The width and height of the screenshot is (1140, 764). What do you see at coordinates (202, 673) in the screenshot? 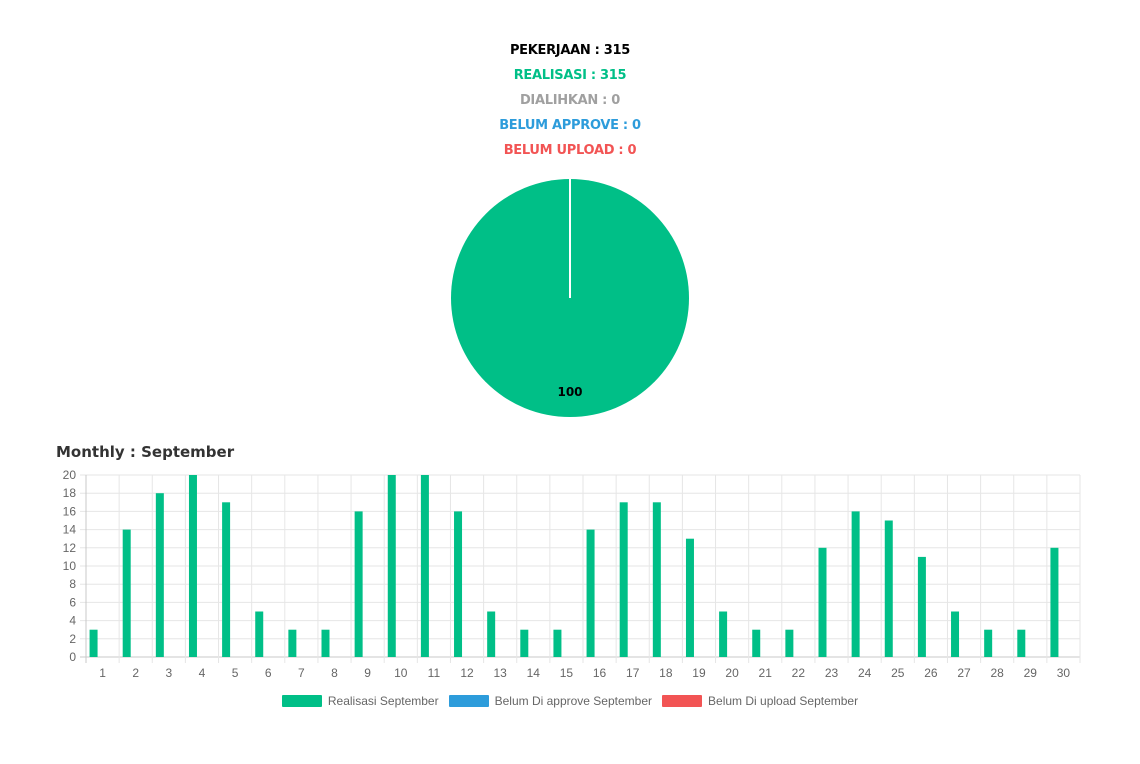
I see `x-tick-label: 4` at bounding box center [202, 673].